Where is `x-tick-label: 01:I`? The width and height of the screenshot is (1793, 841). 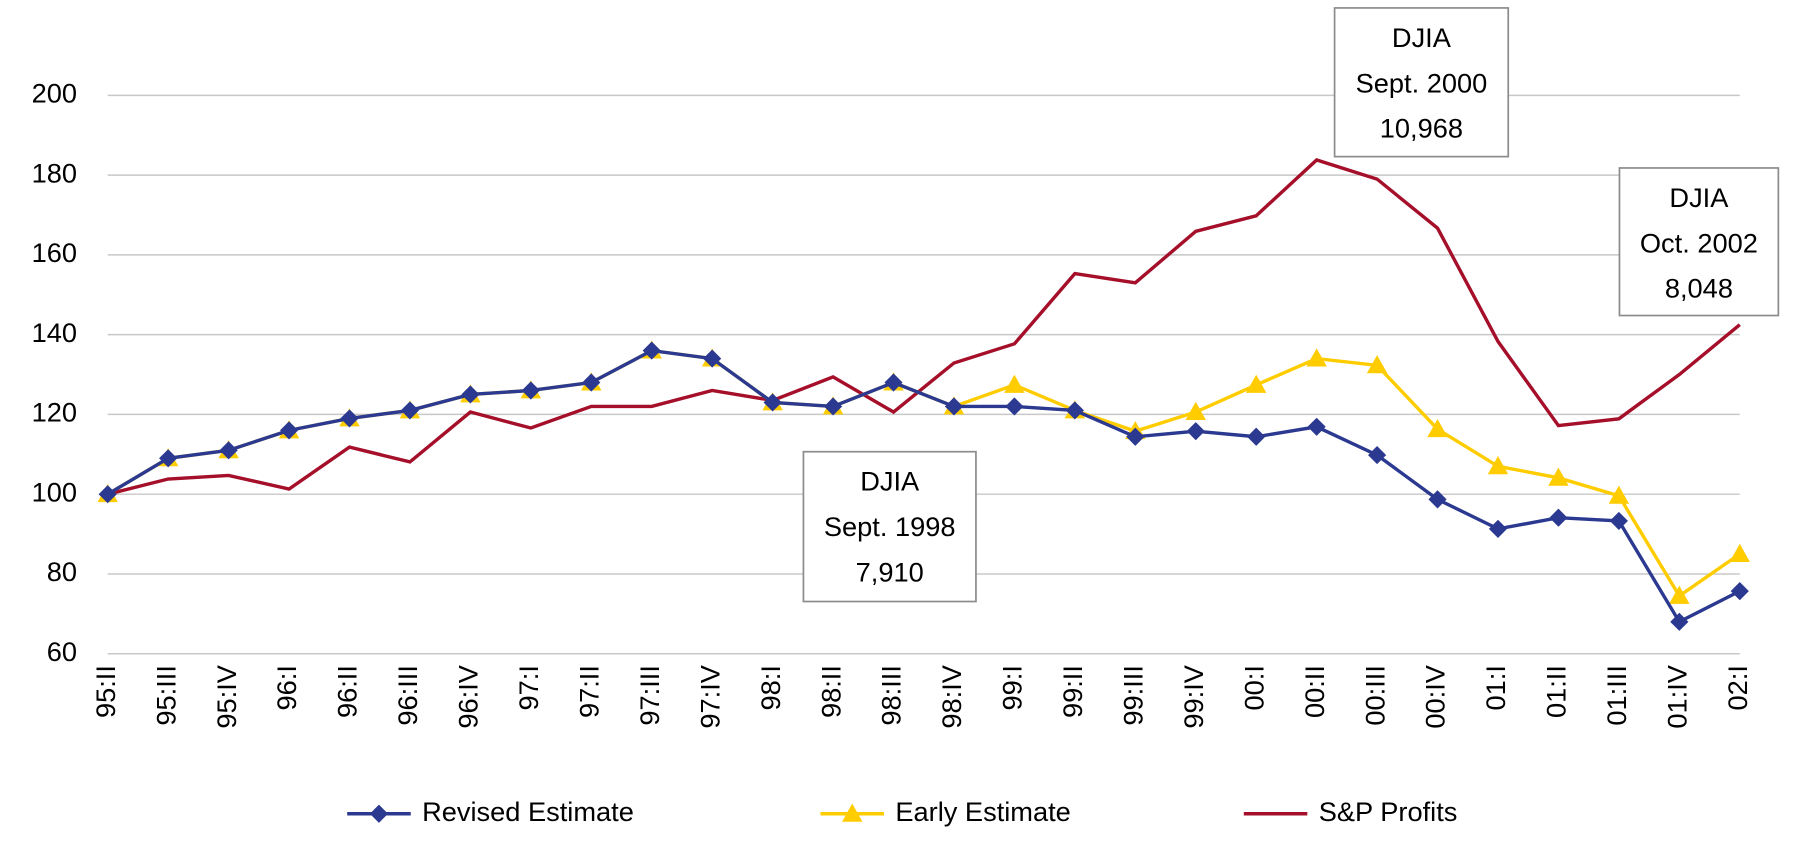
x-tick-label: 01:I is located at coordinates (1495, 687).